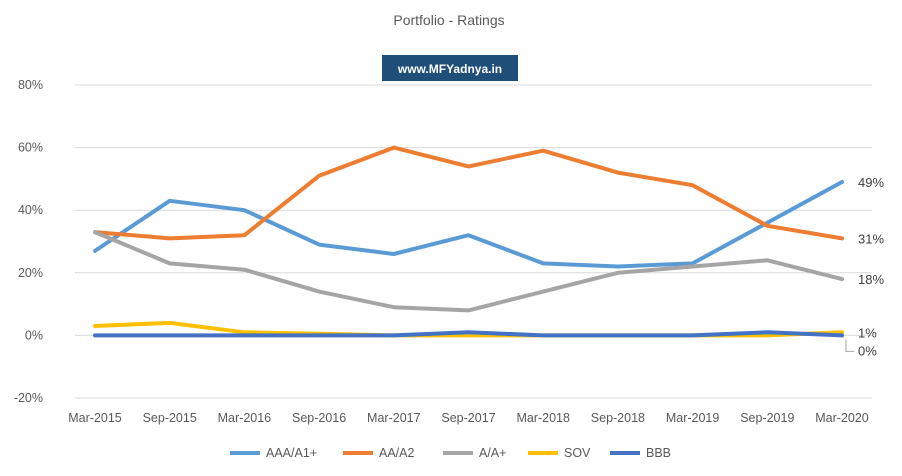 The image size is (902, 476). Describe the element at coordinates (849, 345) in the screenshot. I see `end-label-leader` at that location.